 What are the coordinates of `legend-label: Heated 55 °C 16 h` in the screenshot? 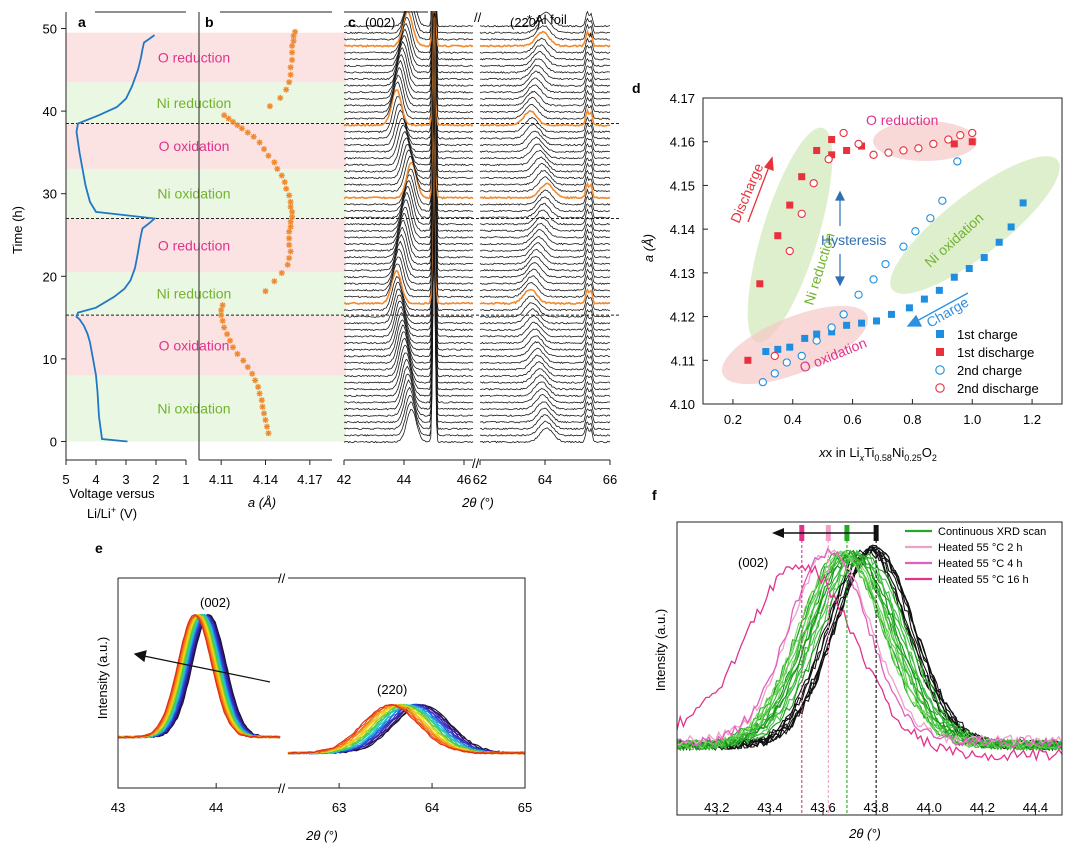 It's located at (983, 580).